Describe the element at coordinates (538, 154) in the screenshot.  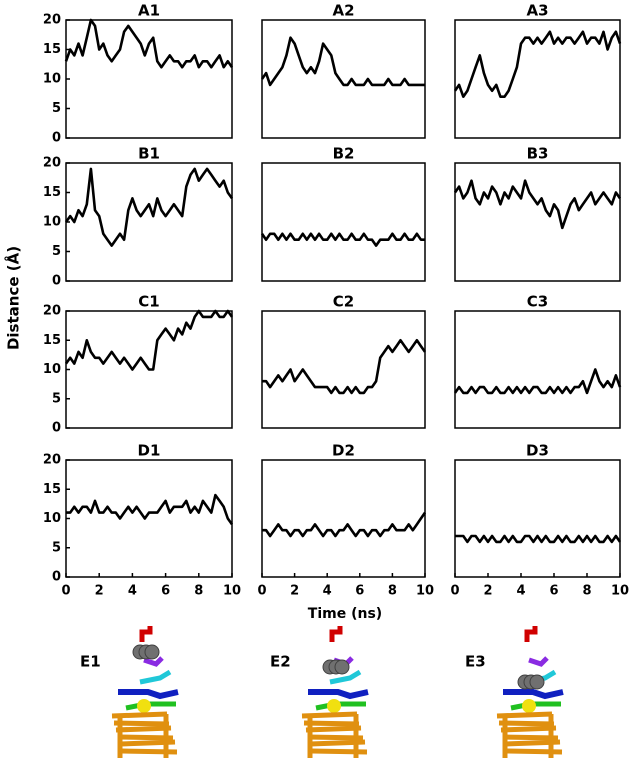
I see `panel-title: B3` at that location.